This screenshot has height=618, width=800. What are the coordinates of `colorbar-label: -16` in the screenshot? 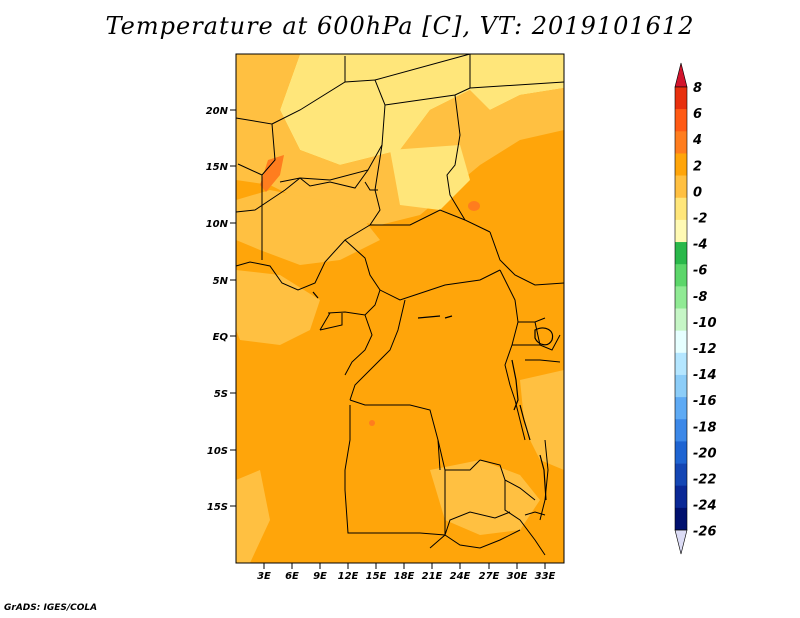 It's located at (705, 401).